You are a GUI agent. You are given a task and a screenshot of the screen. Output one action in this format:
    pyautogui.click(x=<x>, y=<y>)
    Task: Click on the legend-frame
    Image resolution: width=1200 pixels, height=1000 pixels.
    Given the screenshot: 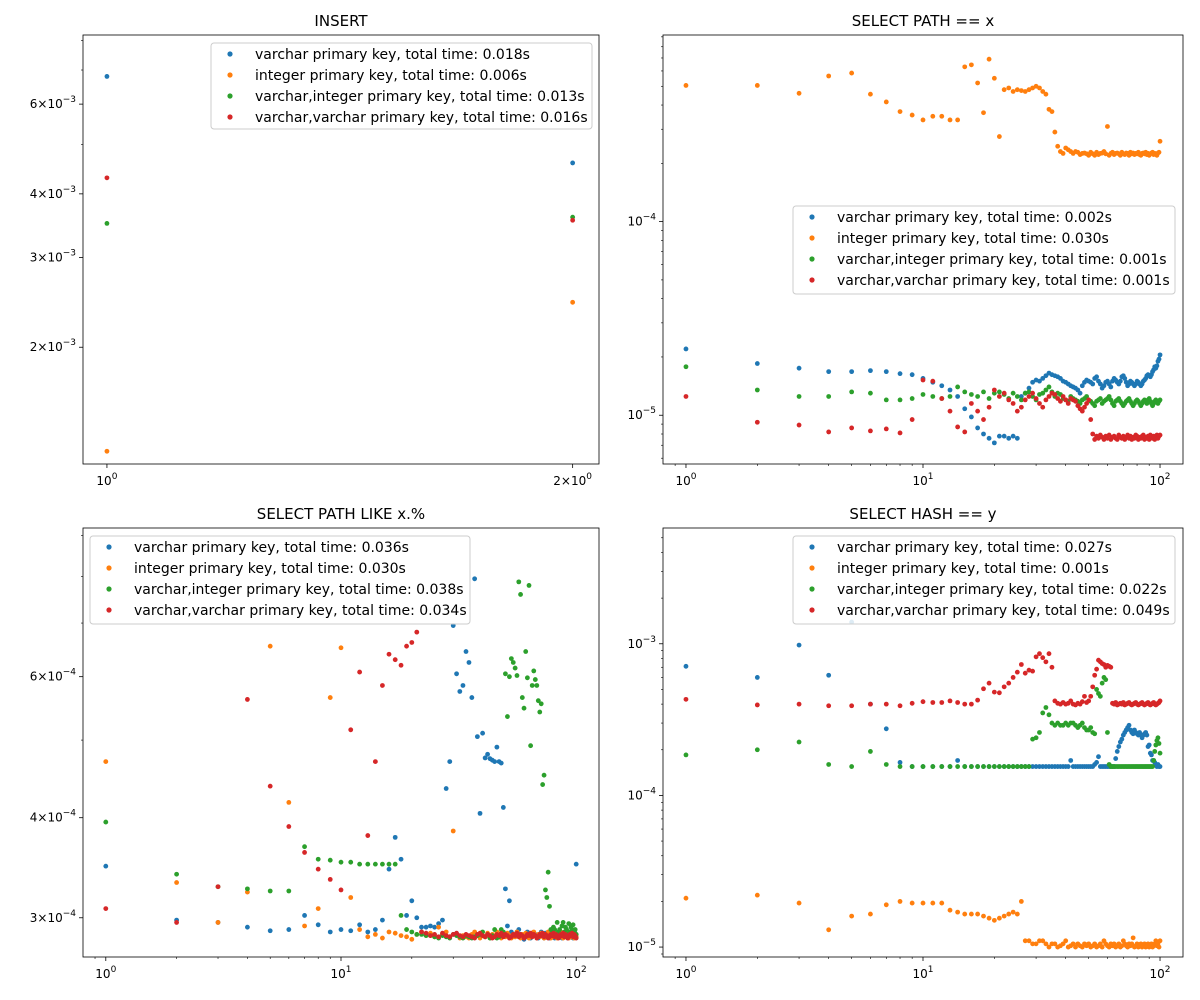 What is the action you would take?
    pyautogui.click(x=280, y=580)
    